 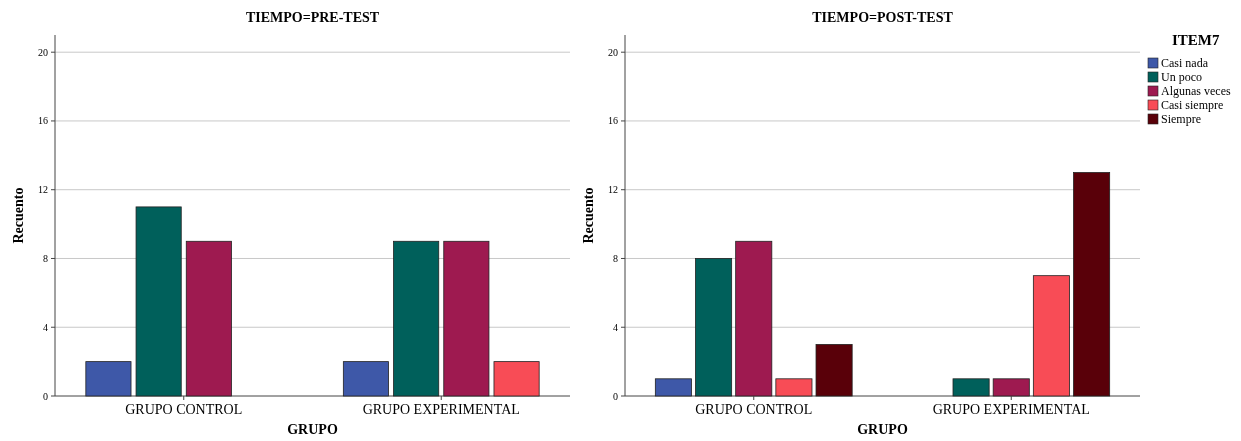 What do you see at coordinates (1196, 91) in the screenshot?
I see `legend-label: Algunas veces` at bounding box center [1196, 91].